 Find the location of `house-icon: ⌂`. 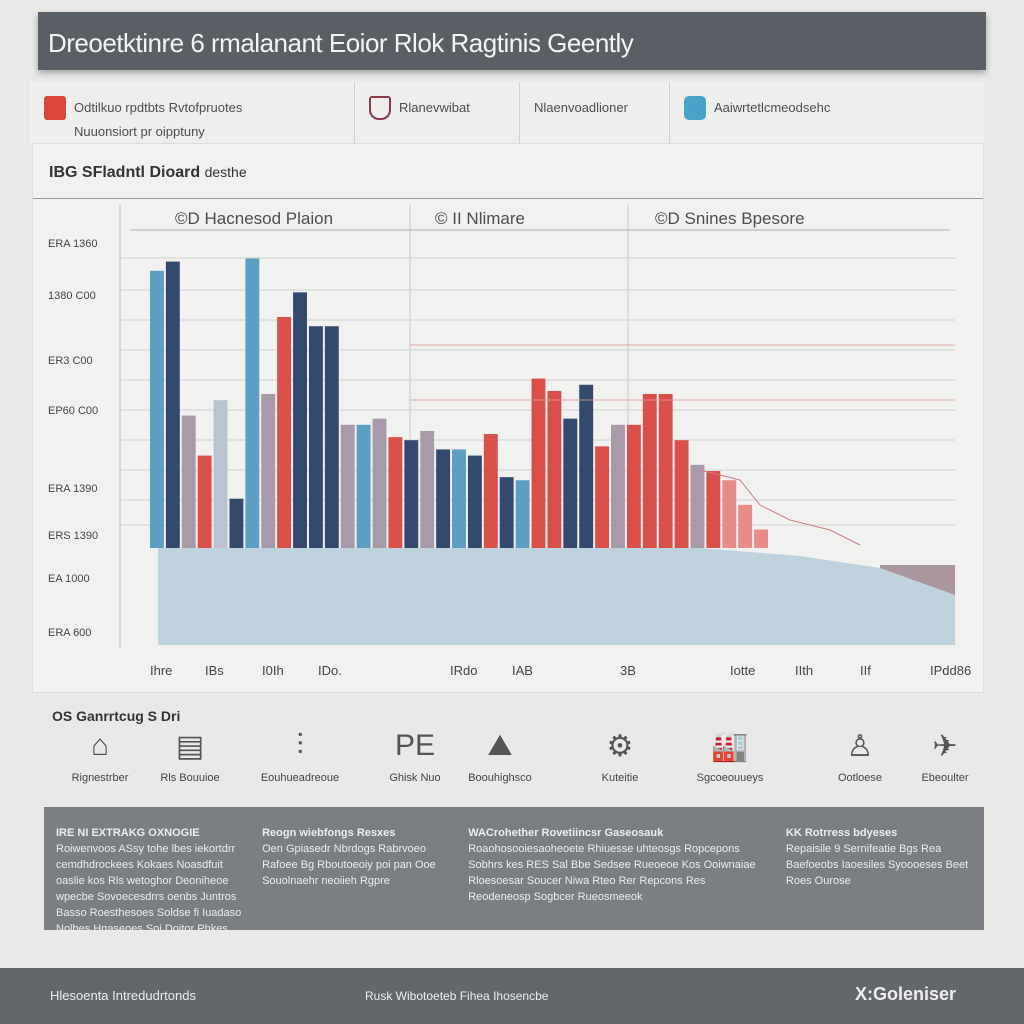

house-icon: ⌂ is located at coordinates (100, 745).